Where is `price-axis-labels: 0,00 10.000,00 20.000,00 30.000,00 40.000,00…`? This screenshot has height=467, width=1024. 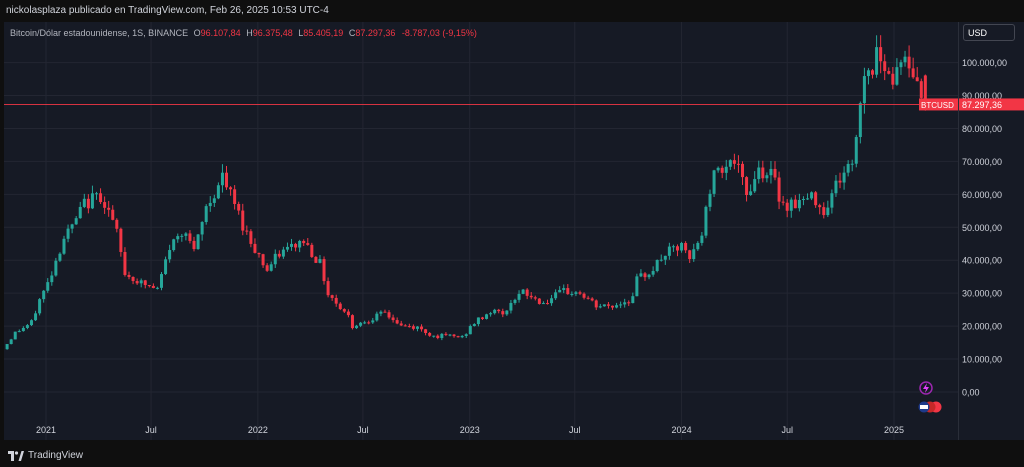 price-axis-labels: 0,00 10.000,00 20.000,00 30.000,00 40.000,00… is located at coordinates (991, 228).